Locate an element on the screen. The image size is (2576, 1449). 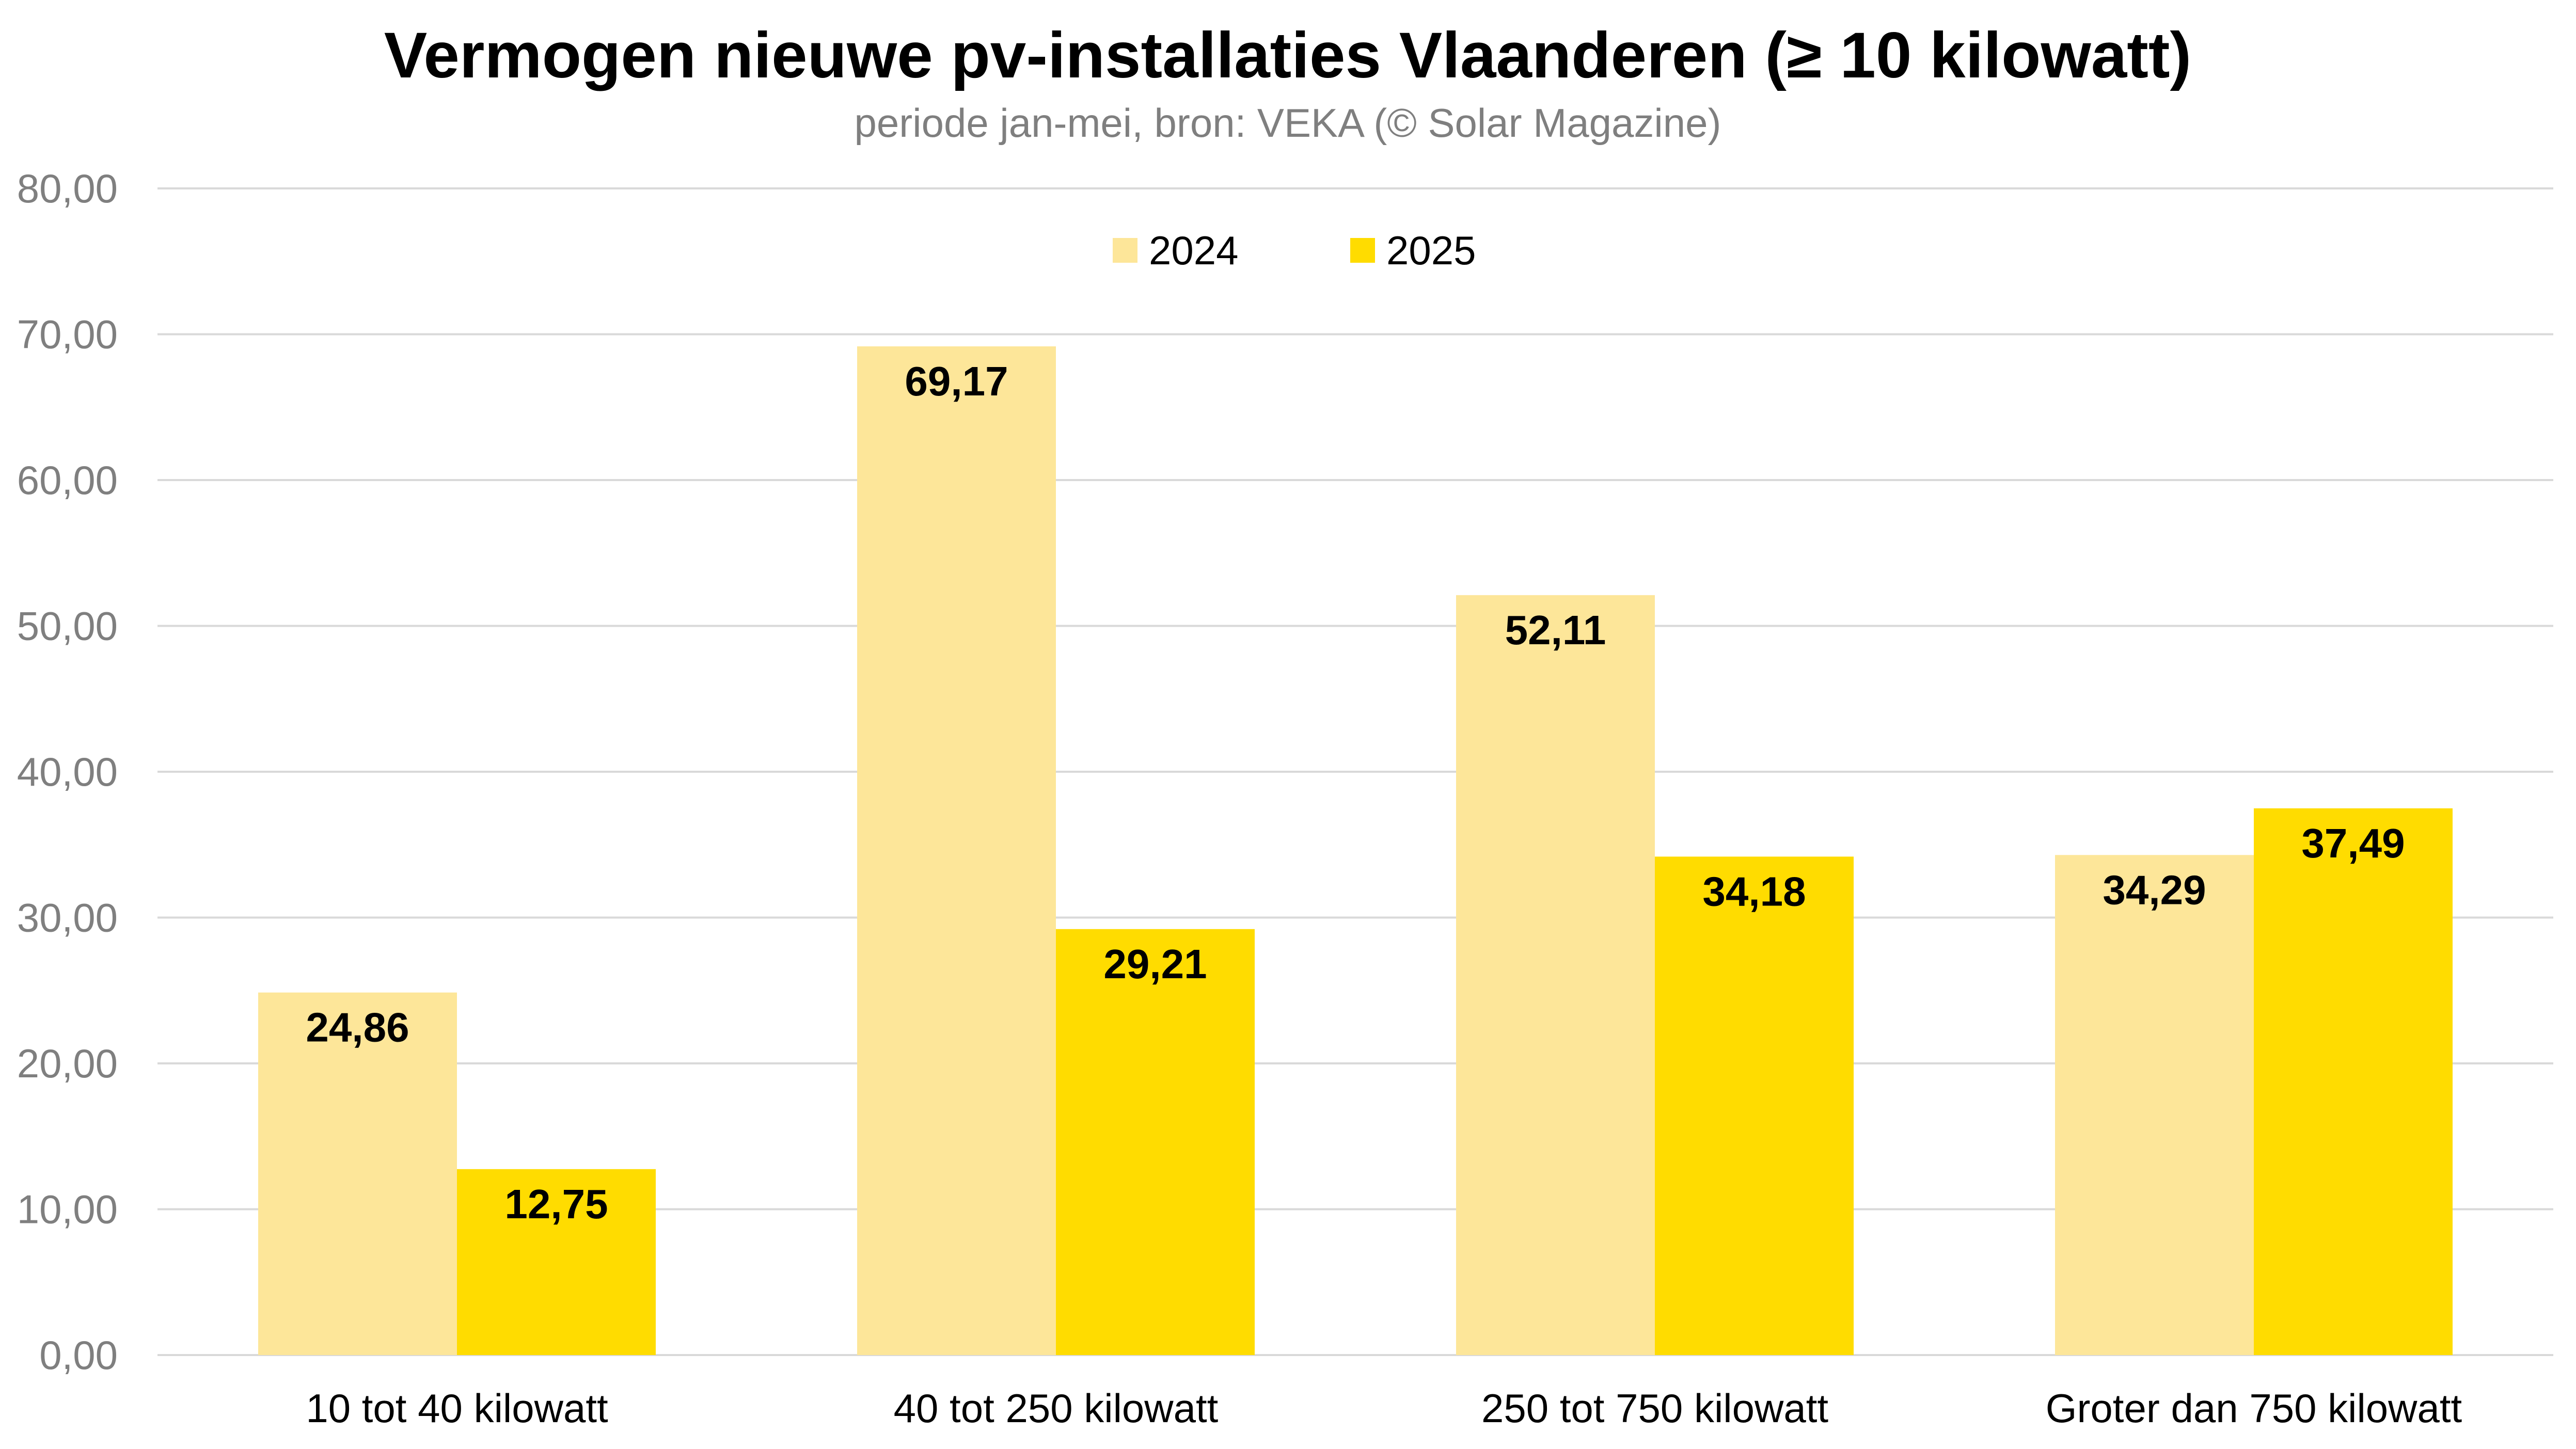
data-label: 34,29 is located at coordinates (2154, 890).